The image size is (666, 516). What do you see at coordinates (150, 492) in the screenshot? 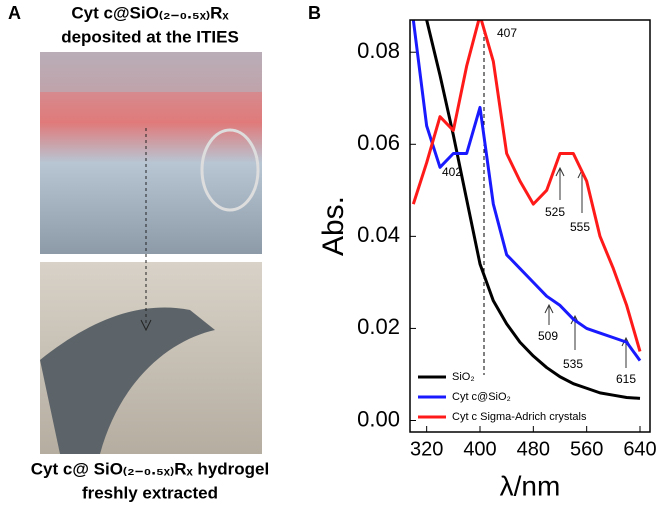
I see `caption: freshly extracted` at bounding box center [150, 492].